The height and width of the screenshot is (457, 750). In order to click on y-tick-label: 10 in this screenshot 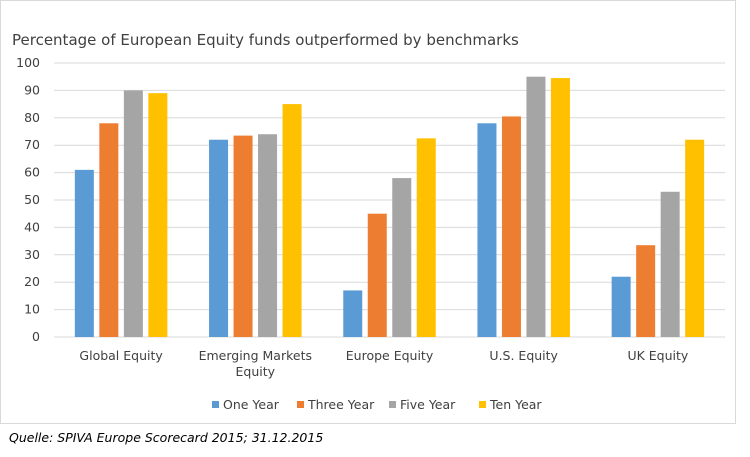, I will do `click(32, 309)`.